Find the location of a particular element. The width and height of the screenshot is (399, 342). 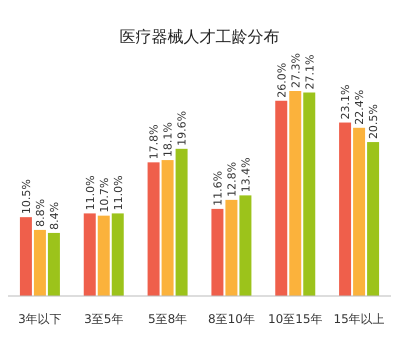

data-label: 19.6% is located at coordinates (182, 128).